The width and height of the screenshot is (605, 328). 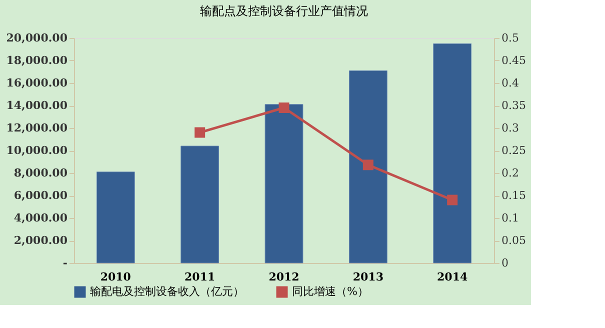 I want to click on y2-tick-label: 0.35, so click(x=514, y=105).